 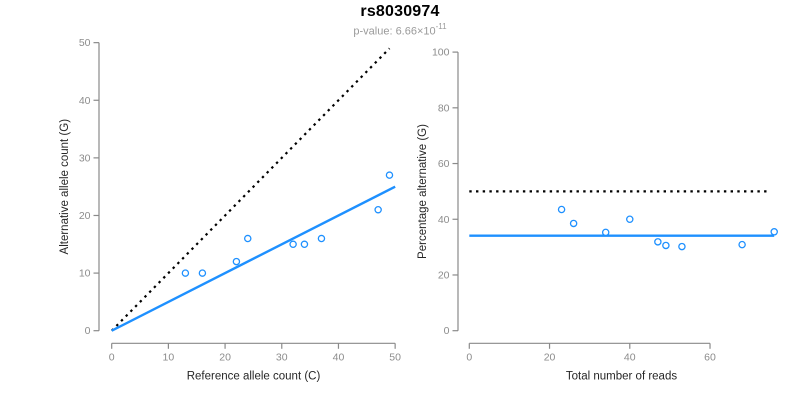 What do you see at coordinates (441, 26) in the screenshot?
I see `p-value-exponent: -11` at bounding box center [441, 26].